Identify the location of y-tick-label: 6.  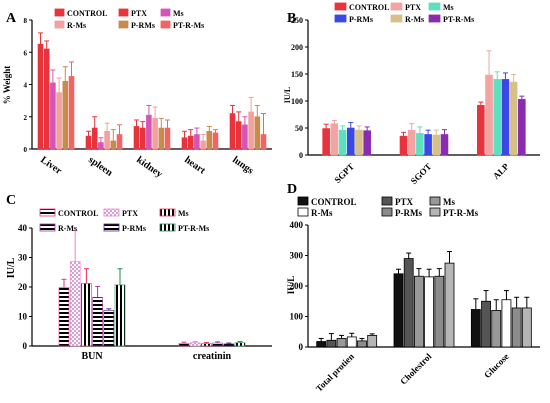
(26, 53).